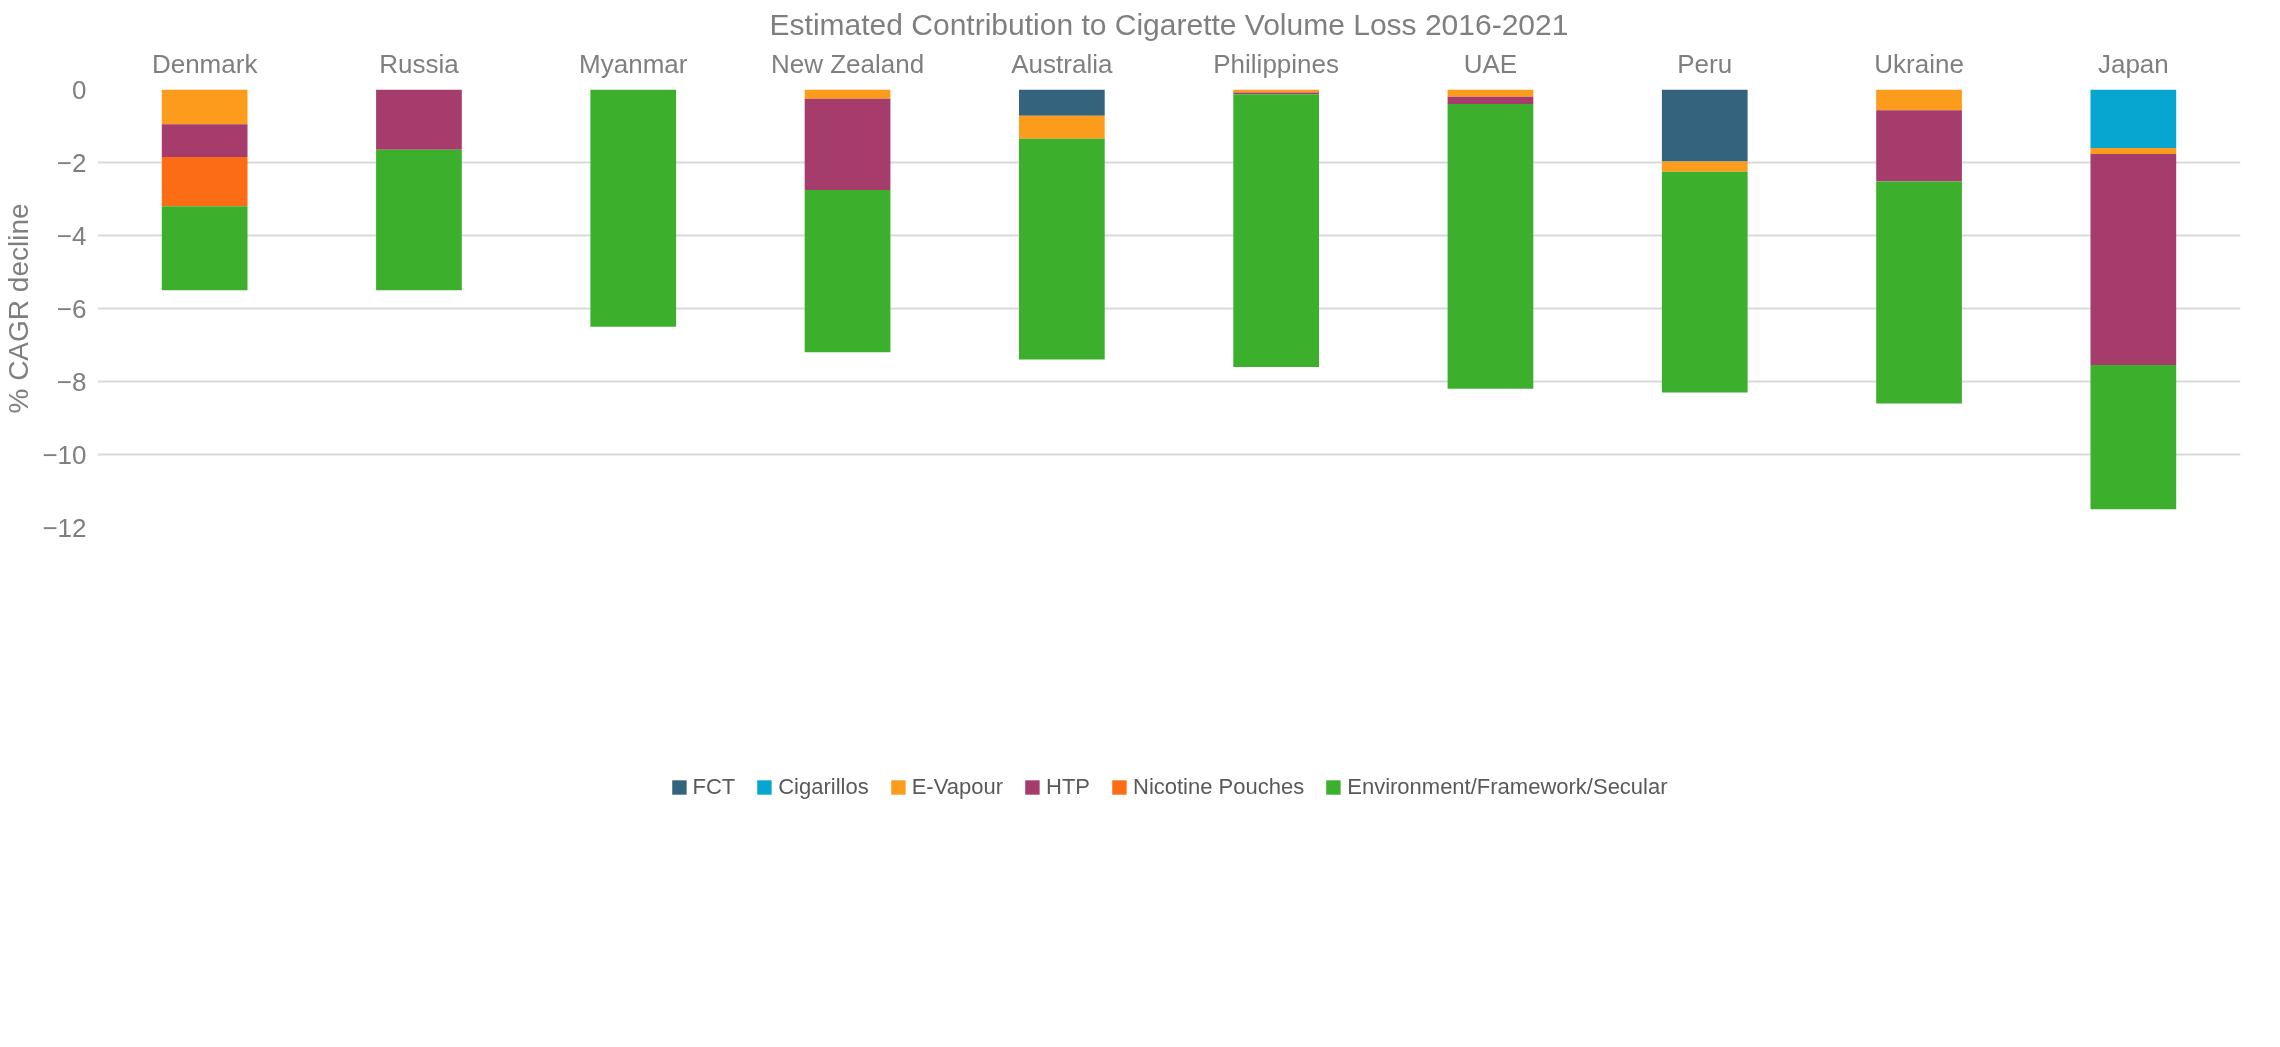  What do you see at coordinates (205, 63) in the screenshot?
I see `x-tick-label: Denmark` at bounding box center [205, 63].